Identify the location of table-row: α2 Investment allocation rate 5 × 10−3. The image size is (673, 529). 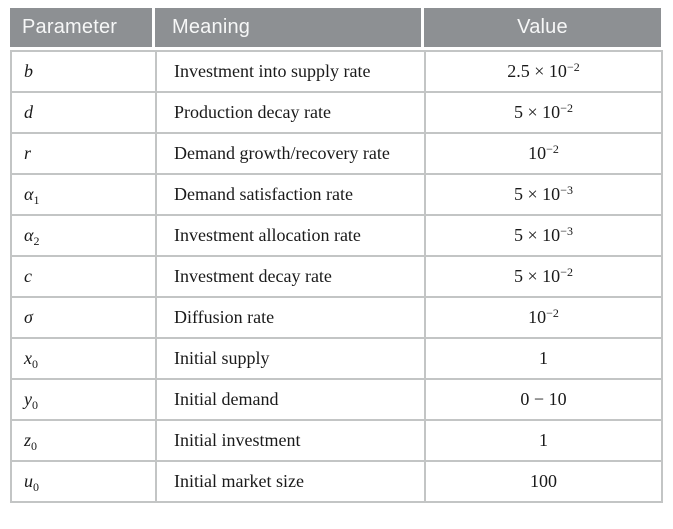
(336, 235).